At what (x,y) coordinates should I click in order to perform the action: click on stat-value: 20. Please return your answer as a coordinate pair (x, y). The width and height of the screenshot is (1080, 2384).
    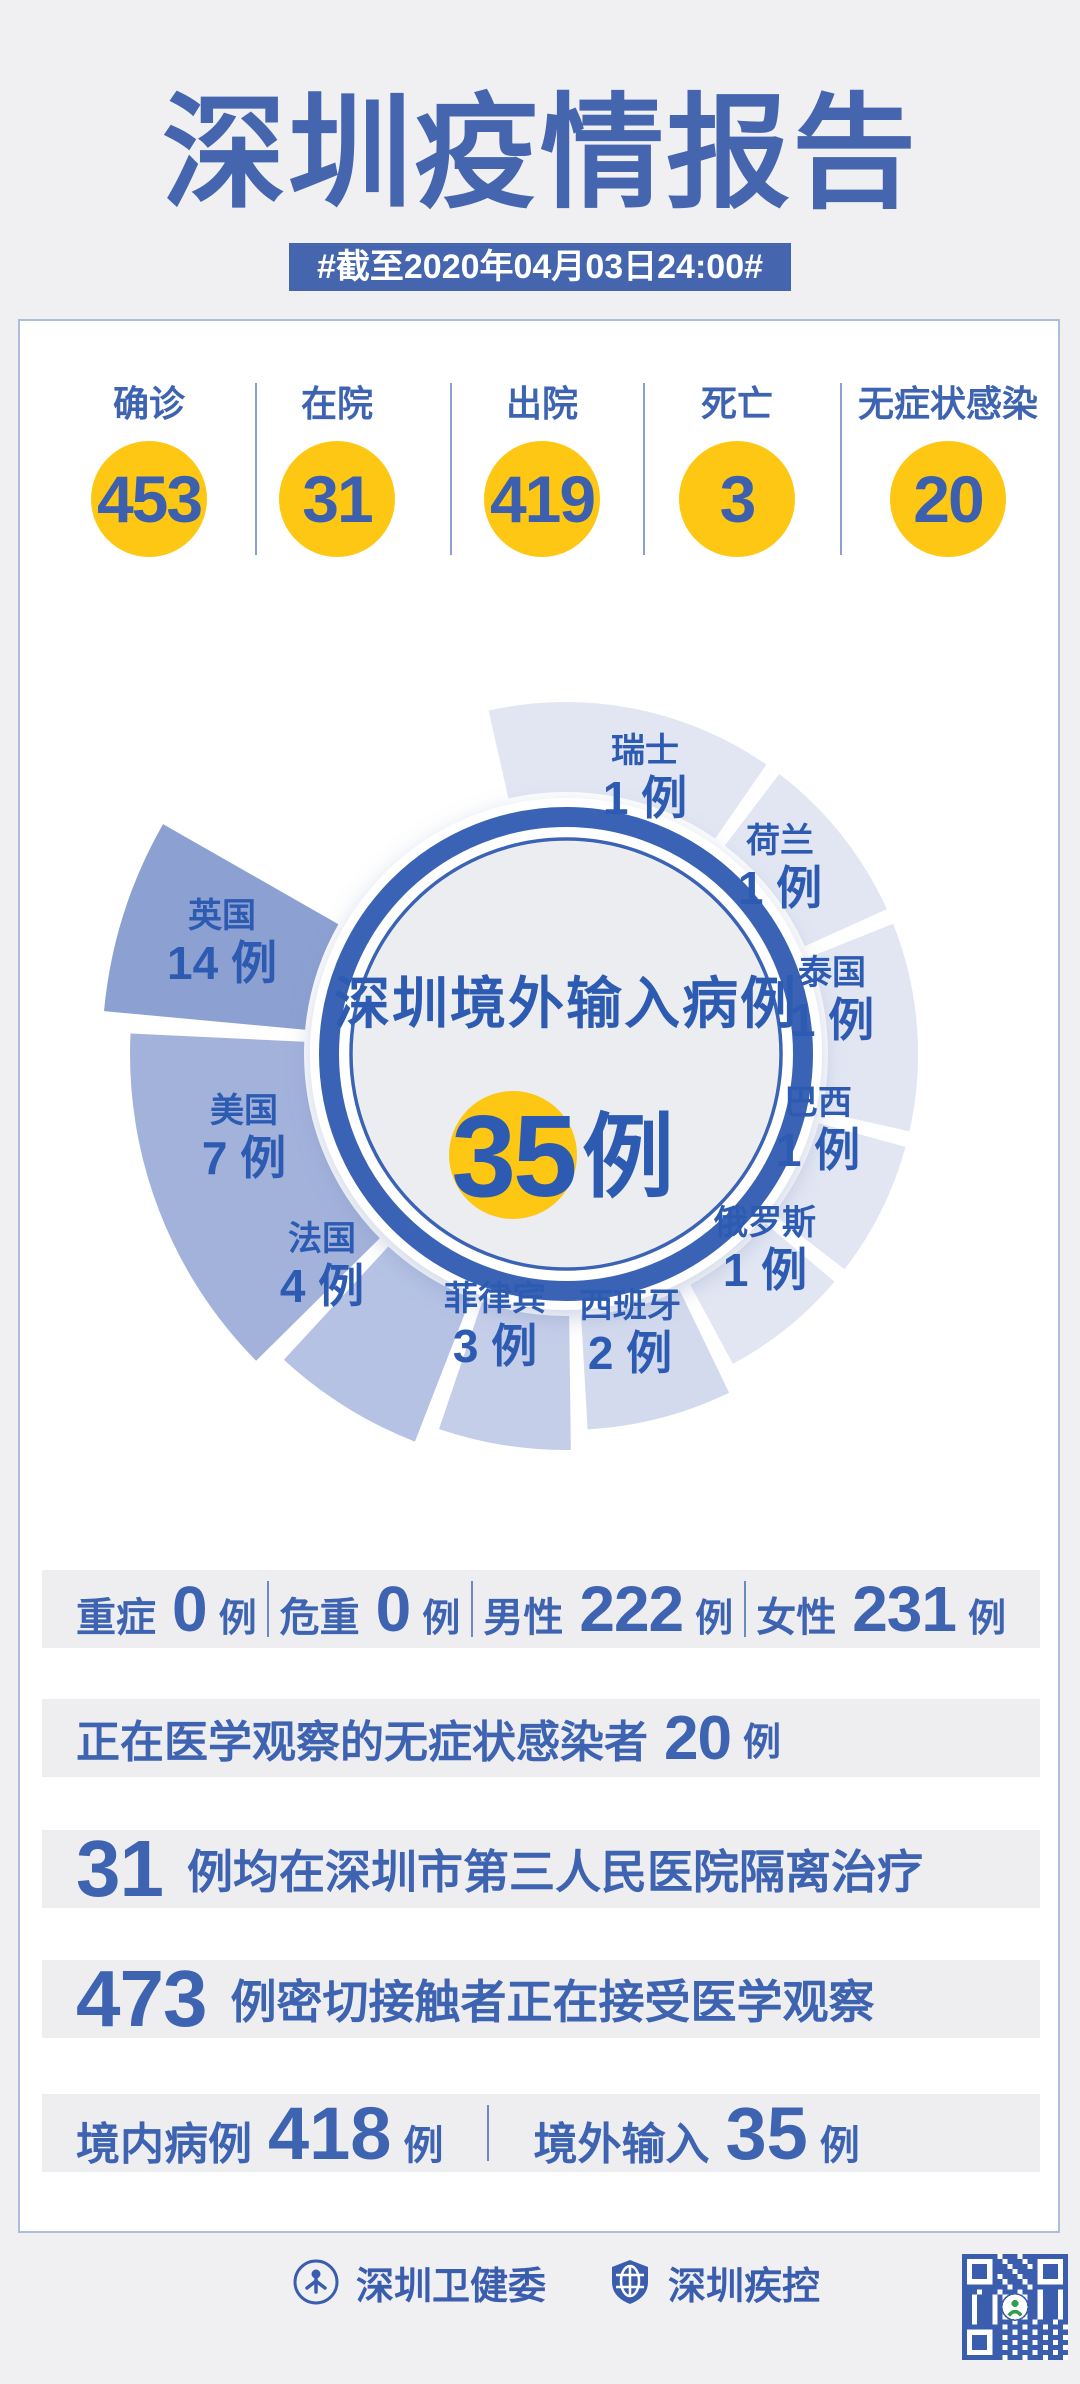
    Looking at the image, I should click on (948, 499).